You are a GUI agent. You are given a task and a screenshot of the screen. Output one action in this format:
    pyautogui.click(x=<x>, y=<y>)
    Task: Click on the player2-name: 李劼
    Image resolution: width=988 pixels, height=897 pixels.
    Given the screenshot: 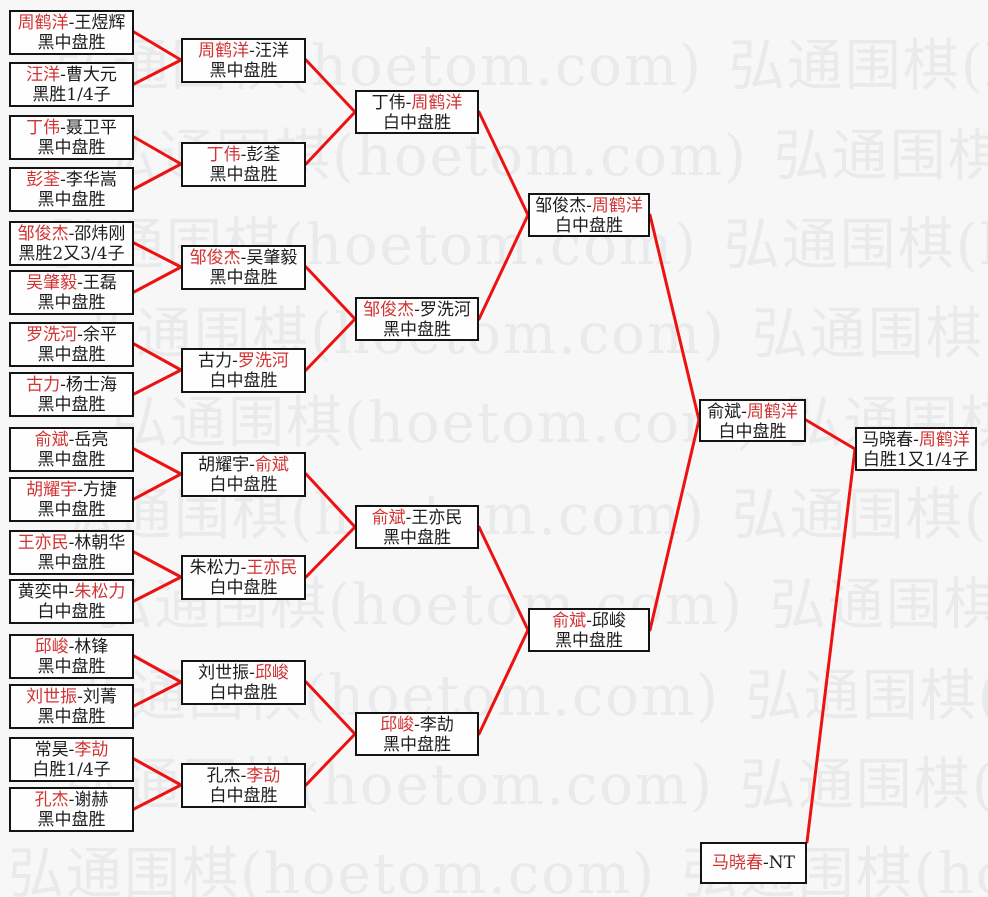 What is the action you would take?
    pyautogui.click(x=436, y=725)
    